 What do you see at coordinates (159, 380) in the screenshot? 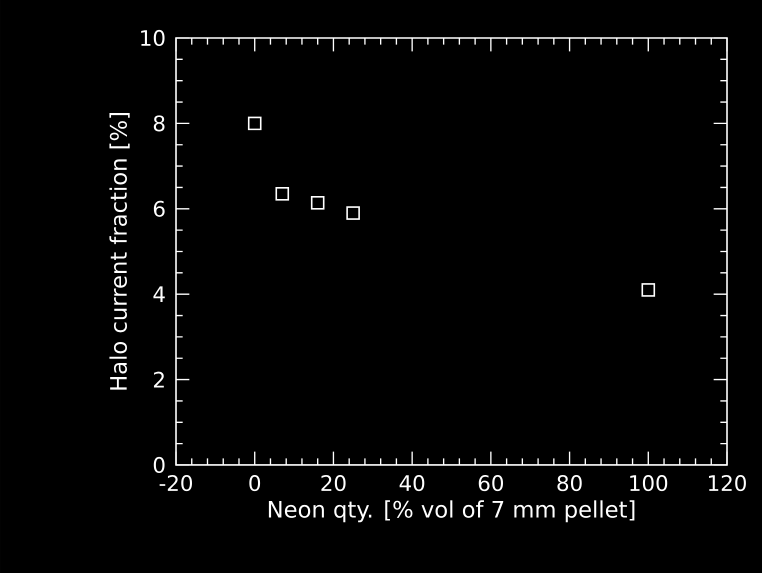
I see `y-tick-label: 2` at bounding box center [159, 380].